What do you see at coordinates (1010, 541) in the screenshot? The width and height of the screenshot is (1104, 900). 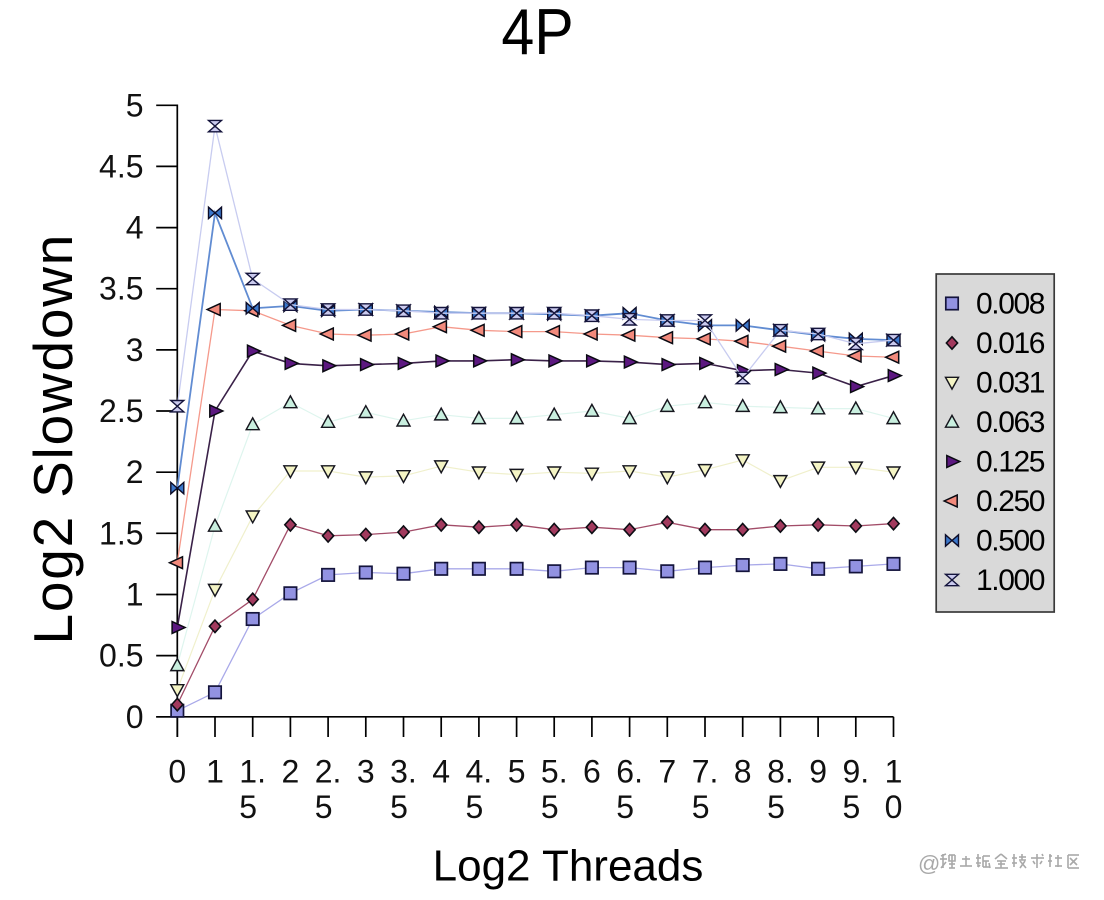 I see `svg-text: 0.500` at bounding box center [1010, 541].